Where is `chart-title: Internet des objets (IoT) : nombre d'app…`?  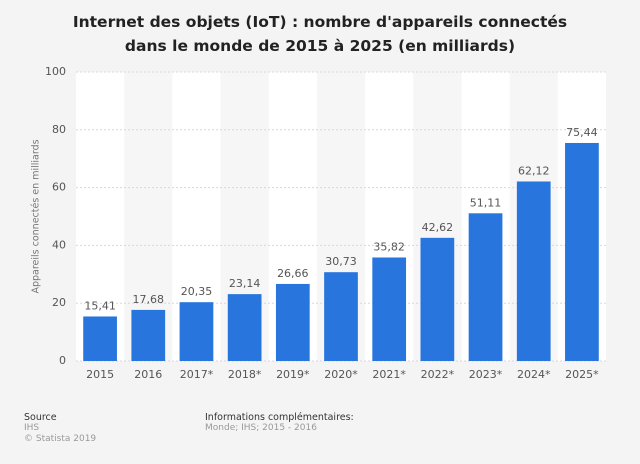 chart-title: Internet des objets (IoT) : nombre d'app… is located at coordinates (320, 34).